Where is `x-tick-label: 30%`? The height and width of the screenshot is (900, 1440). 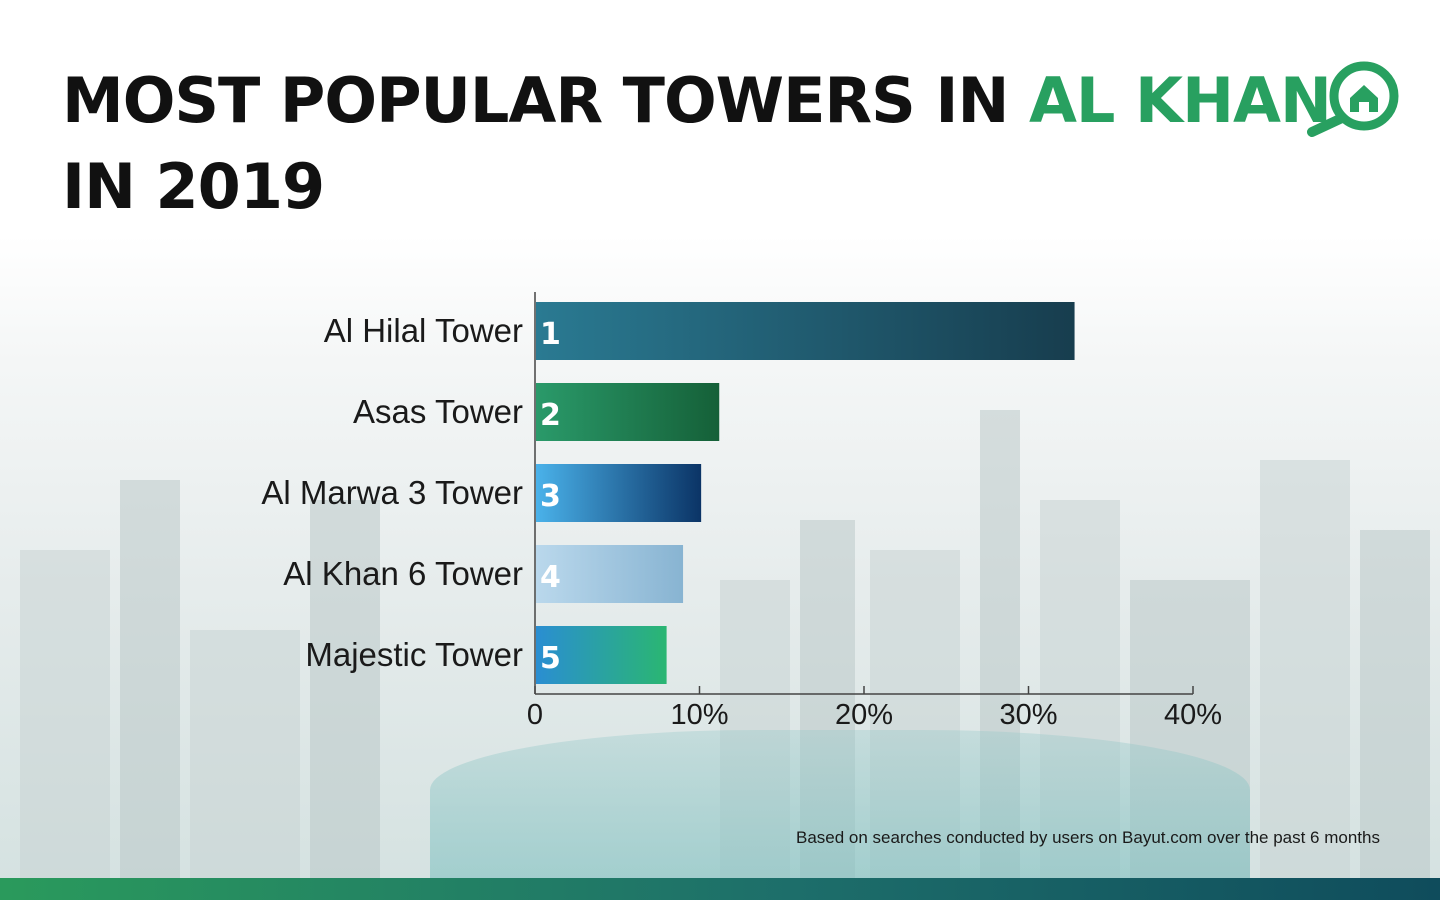 x-tick-label: 30% is located at coordinates (1028, 715).